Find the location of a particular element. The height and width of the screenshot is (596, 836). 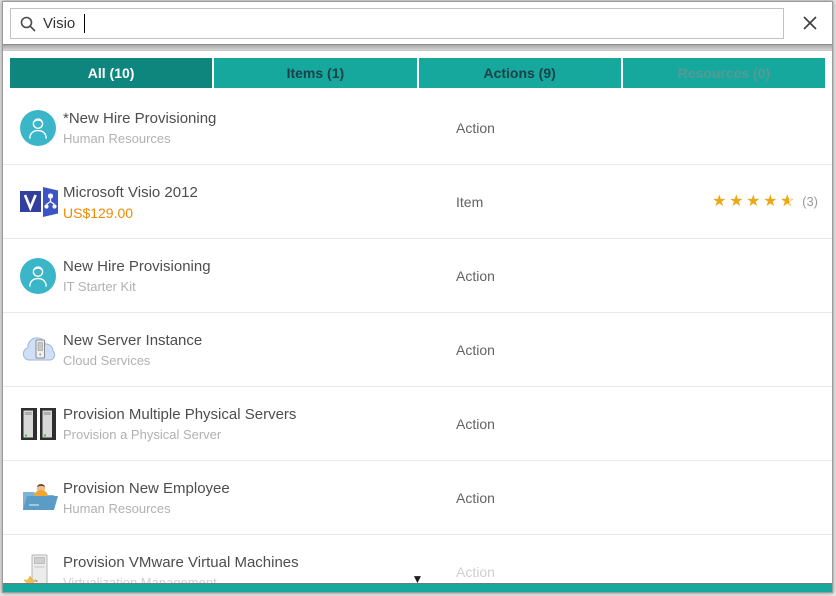

close-button is located at coordinates (810, 23).